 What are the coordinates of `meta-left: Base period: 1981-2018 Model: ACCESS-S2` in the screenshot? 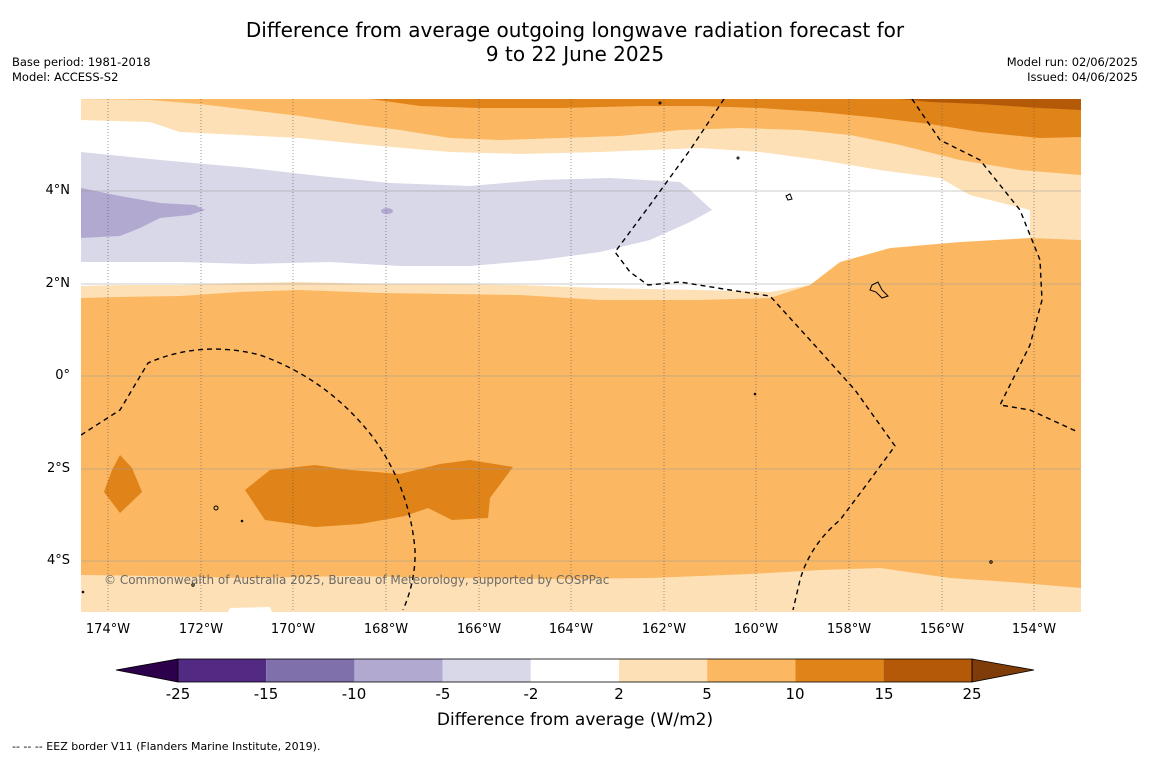 It's located at (81, 70).